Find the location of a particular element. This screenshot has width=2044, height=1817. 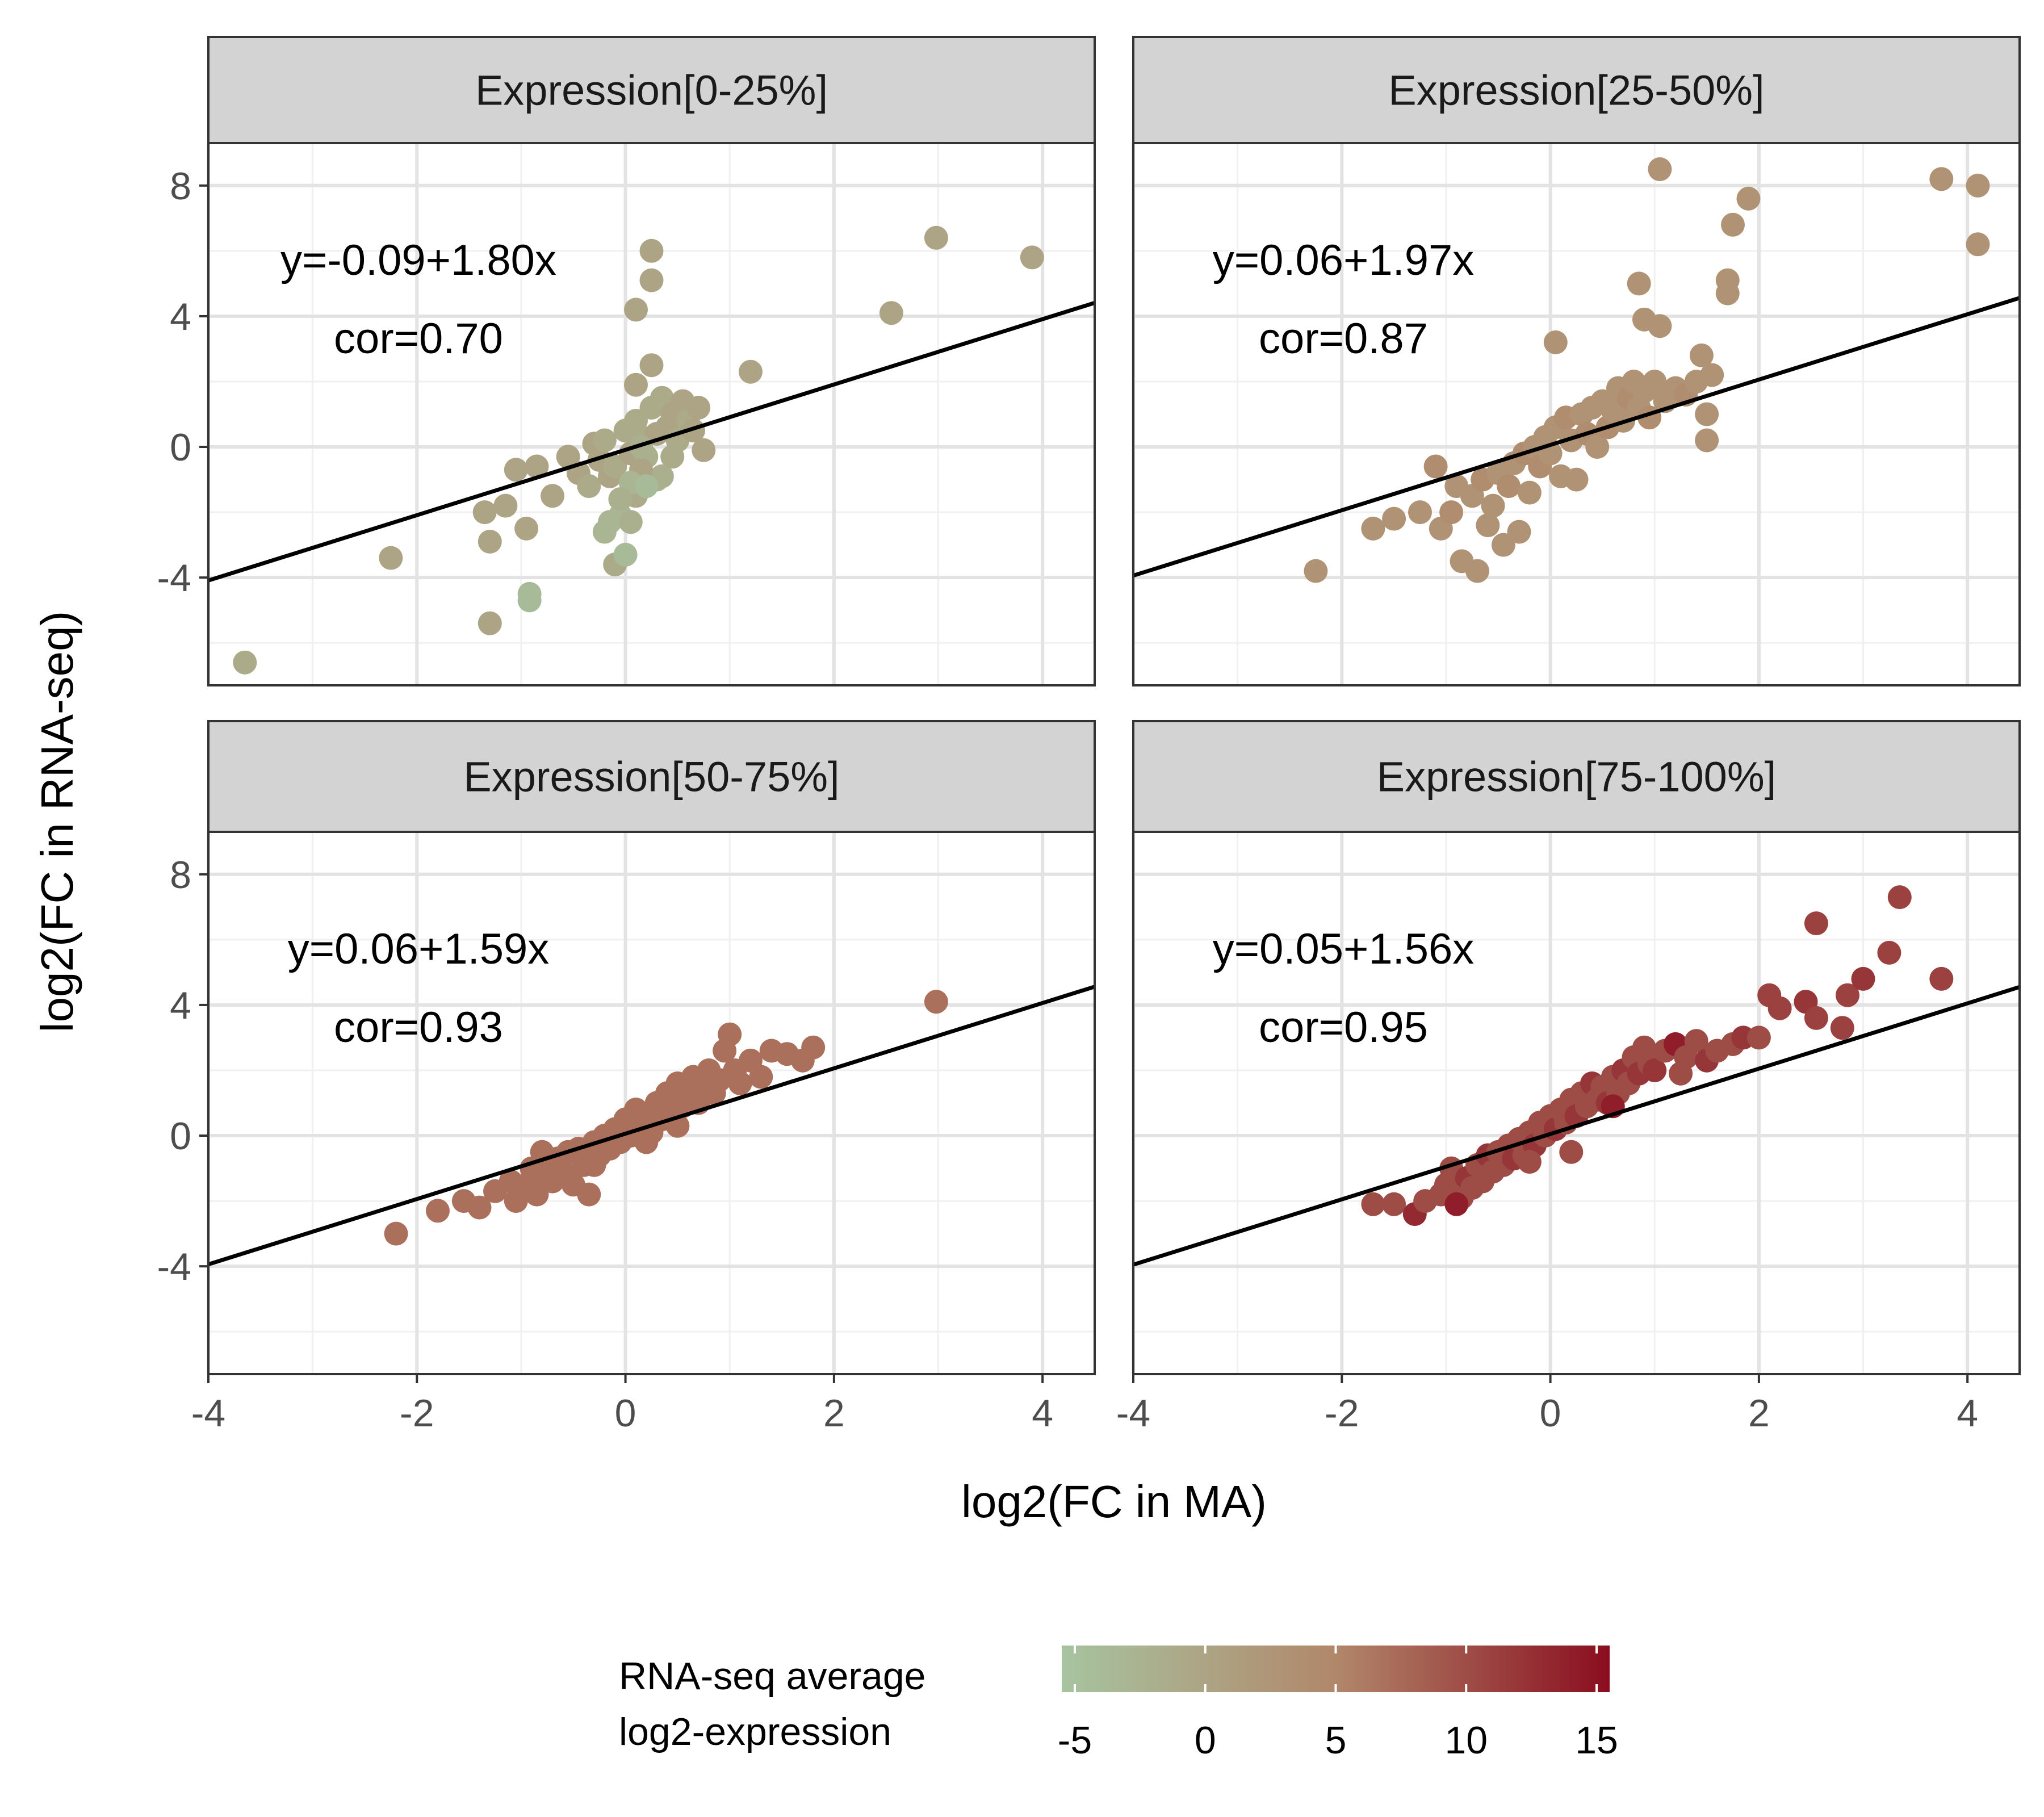

facet-title: Expression[50-75%] is located at coordinates (651, 777).